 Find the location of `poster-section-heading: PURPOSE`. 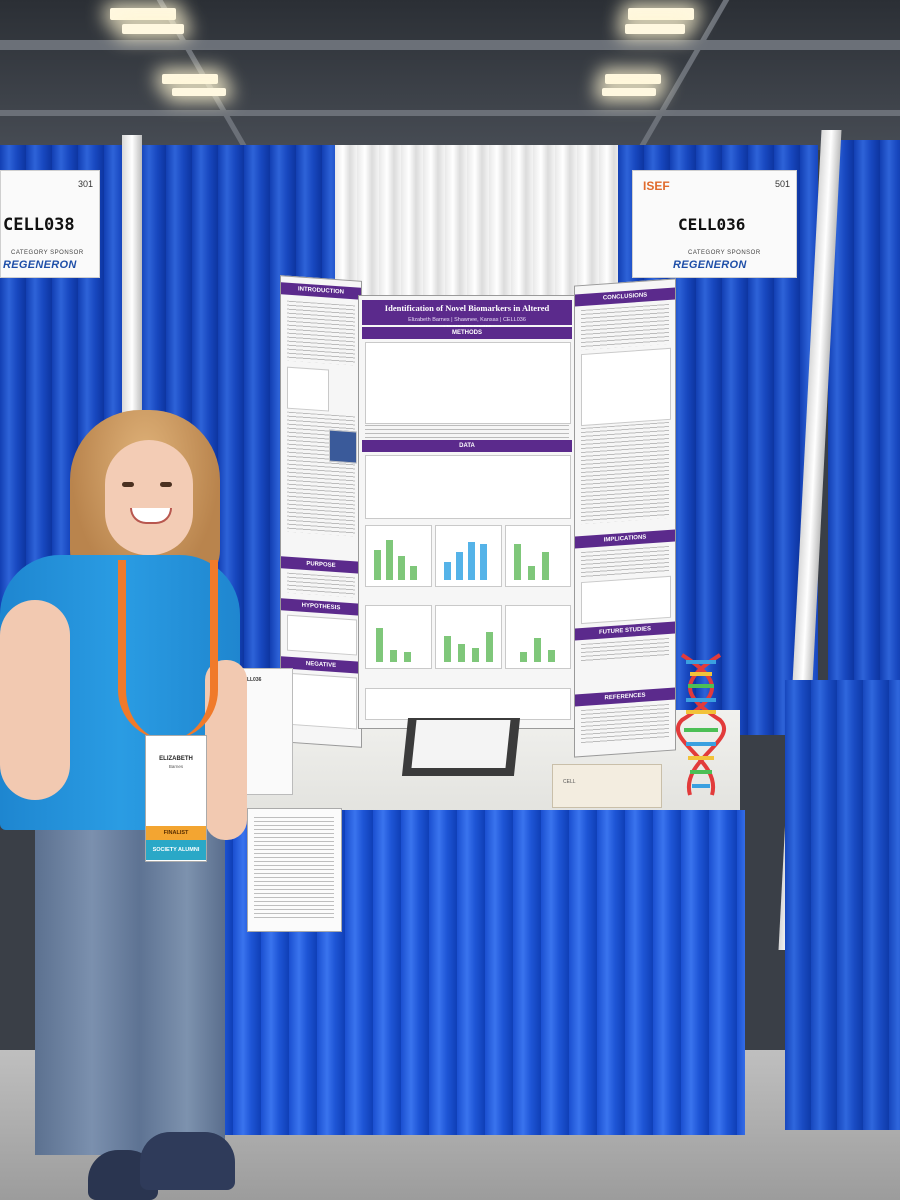

poster-section-heading: PURPOSE is located at coordinates (321, 565).